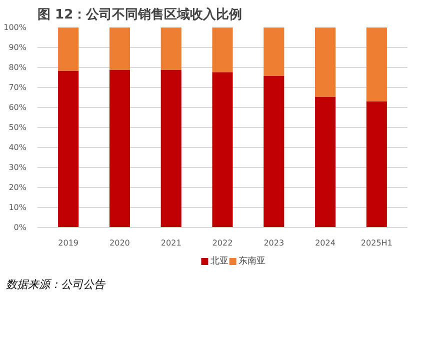  I want to click on x-tick-label: 2023, so click(274, 243).